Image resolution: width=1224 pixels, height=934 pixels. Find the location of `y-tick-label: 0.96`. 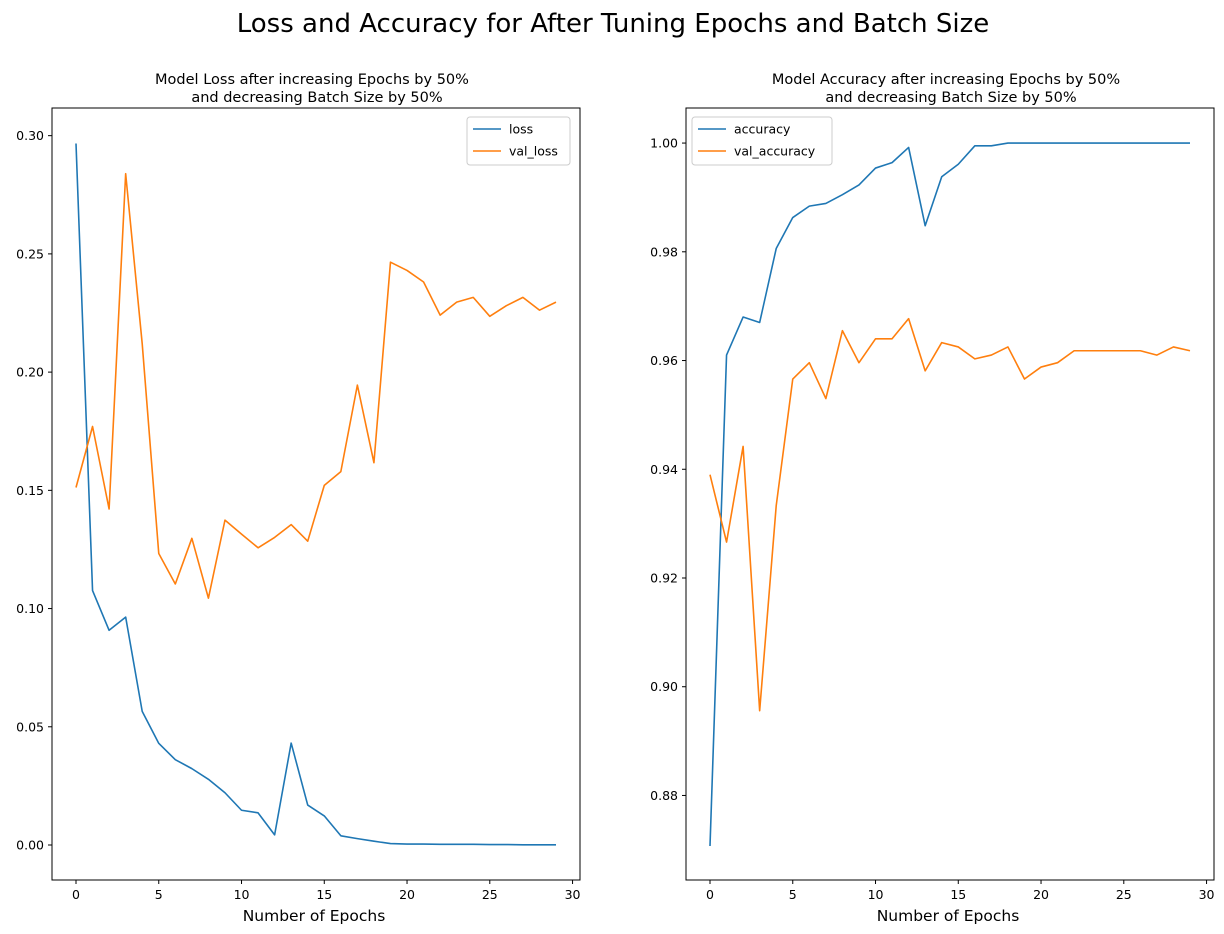

y-tick-label: 0.96 is located at coordinates (664, 360).